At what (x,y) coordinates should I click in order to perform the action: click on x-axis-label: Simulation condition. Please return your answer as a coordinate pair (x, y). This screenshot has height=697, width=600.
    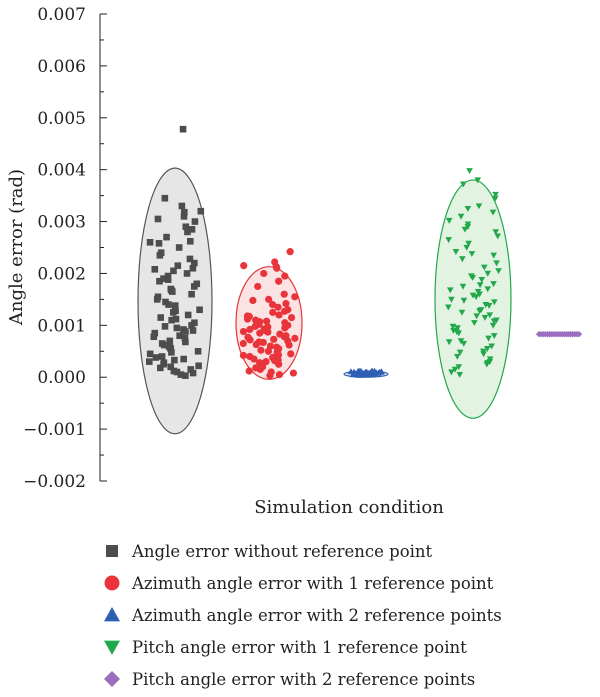
    Looking at the image, I should click on (349, 507).